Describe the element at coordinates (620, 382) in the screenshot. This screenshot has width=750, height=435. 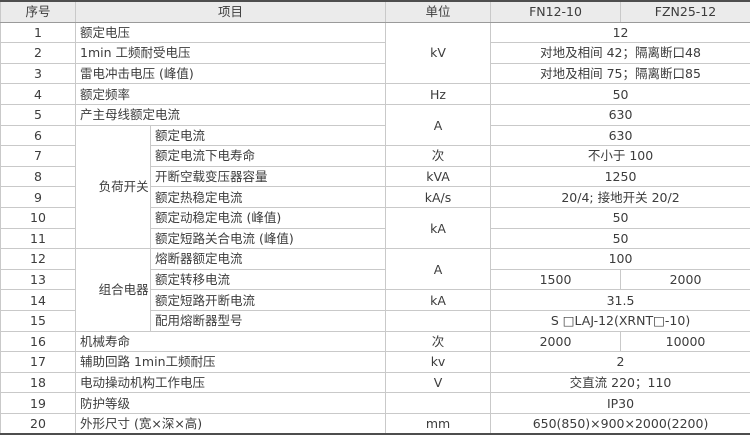
I see `value-cell: 交直流 220；110` at that location.